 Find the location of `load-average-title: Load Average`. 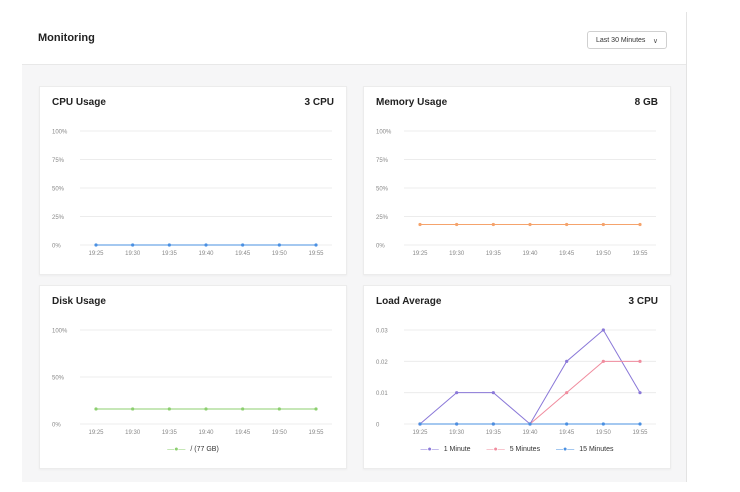

load-average-title: Load Average is located at coordinates (409, 301).